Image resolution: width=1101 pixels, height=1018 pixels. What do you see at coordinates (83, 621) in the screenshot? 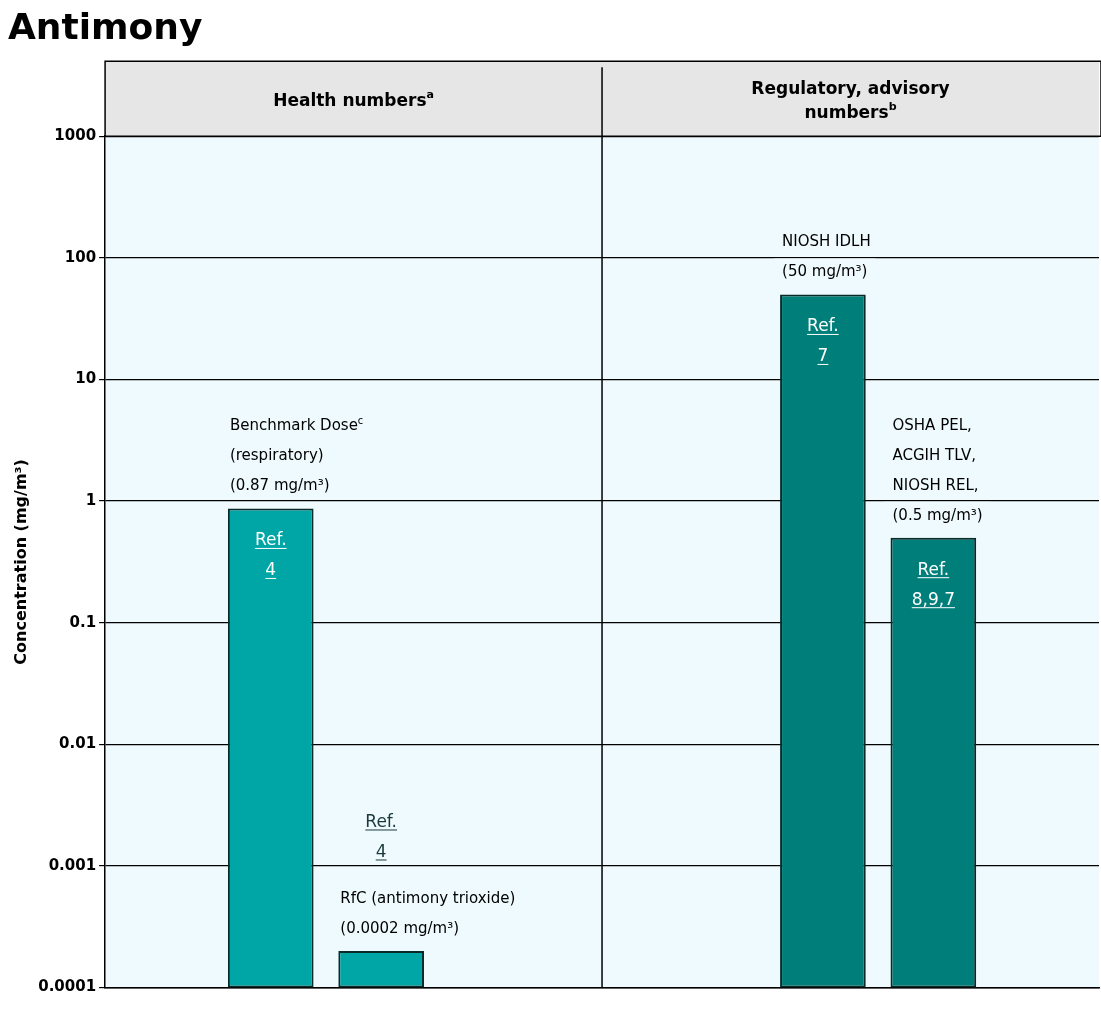
I see `y-tick-label: 0.1` at bounding box center [83, 621].